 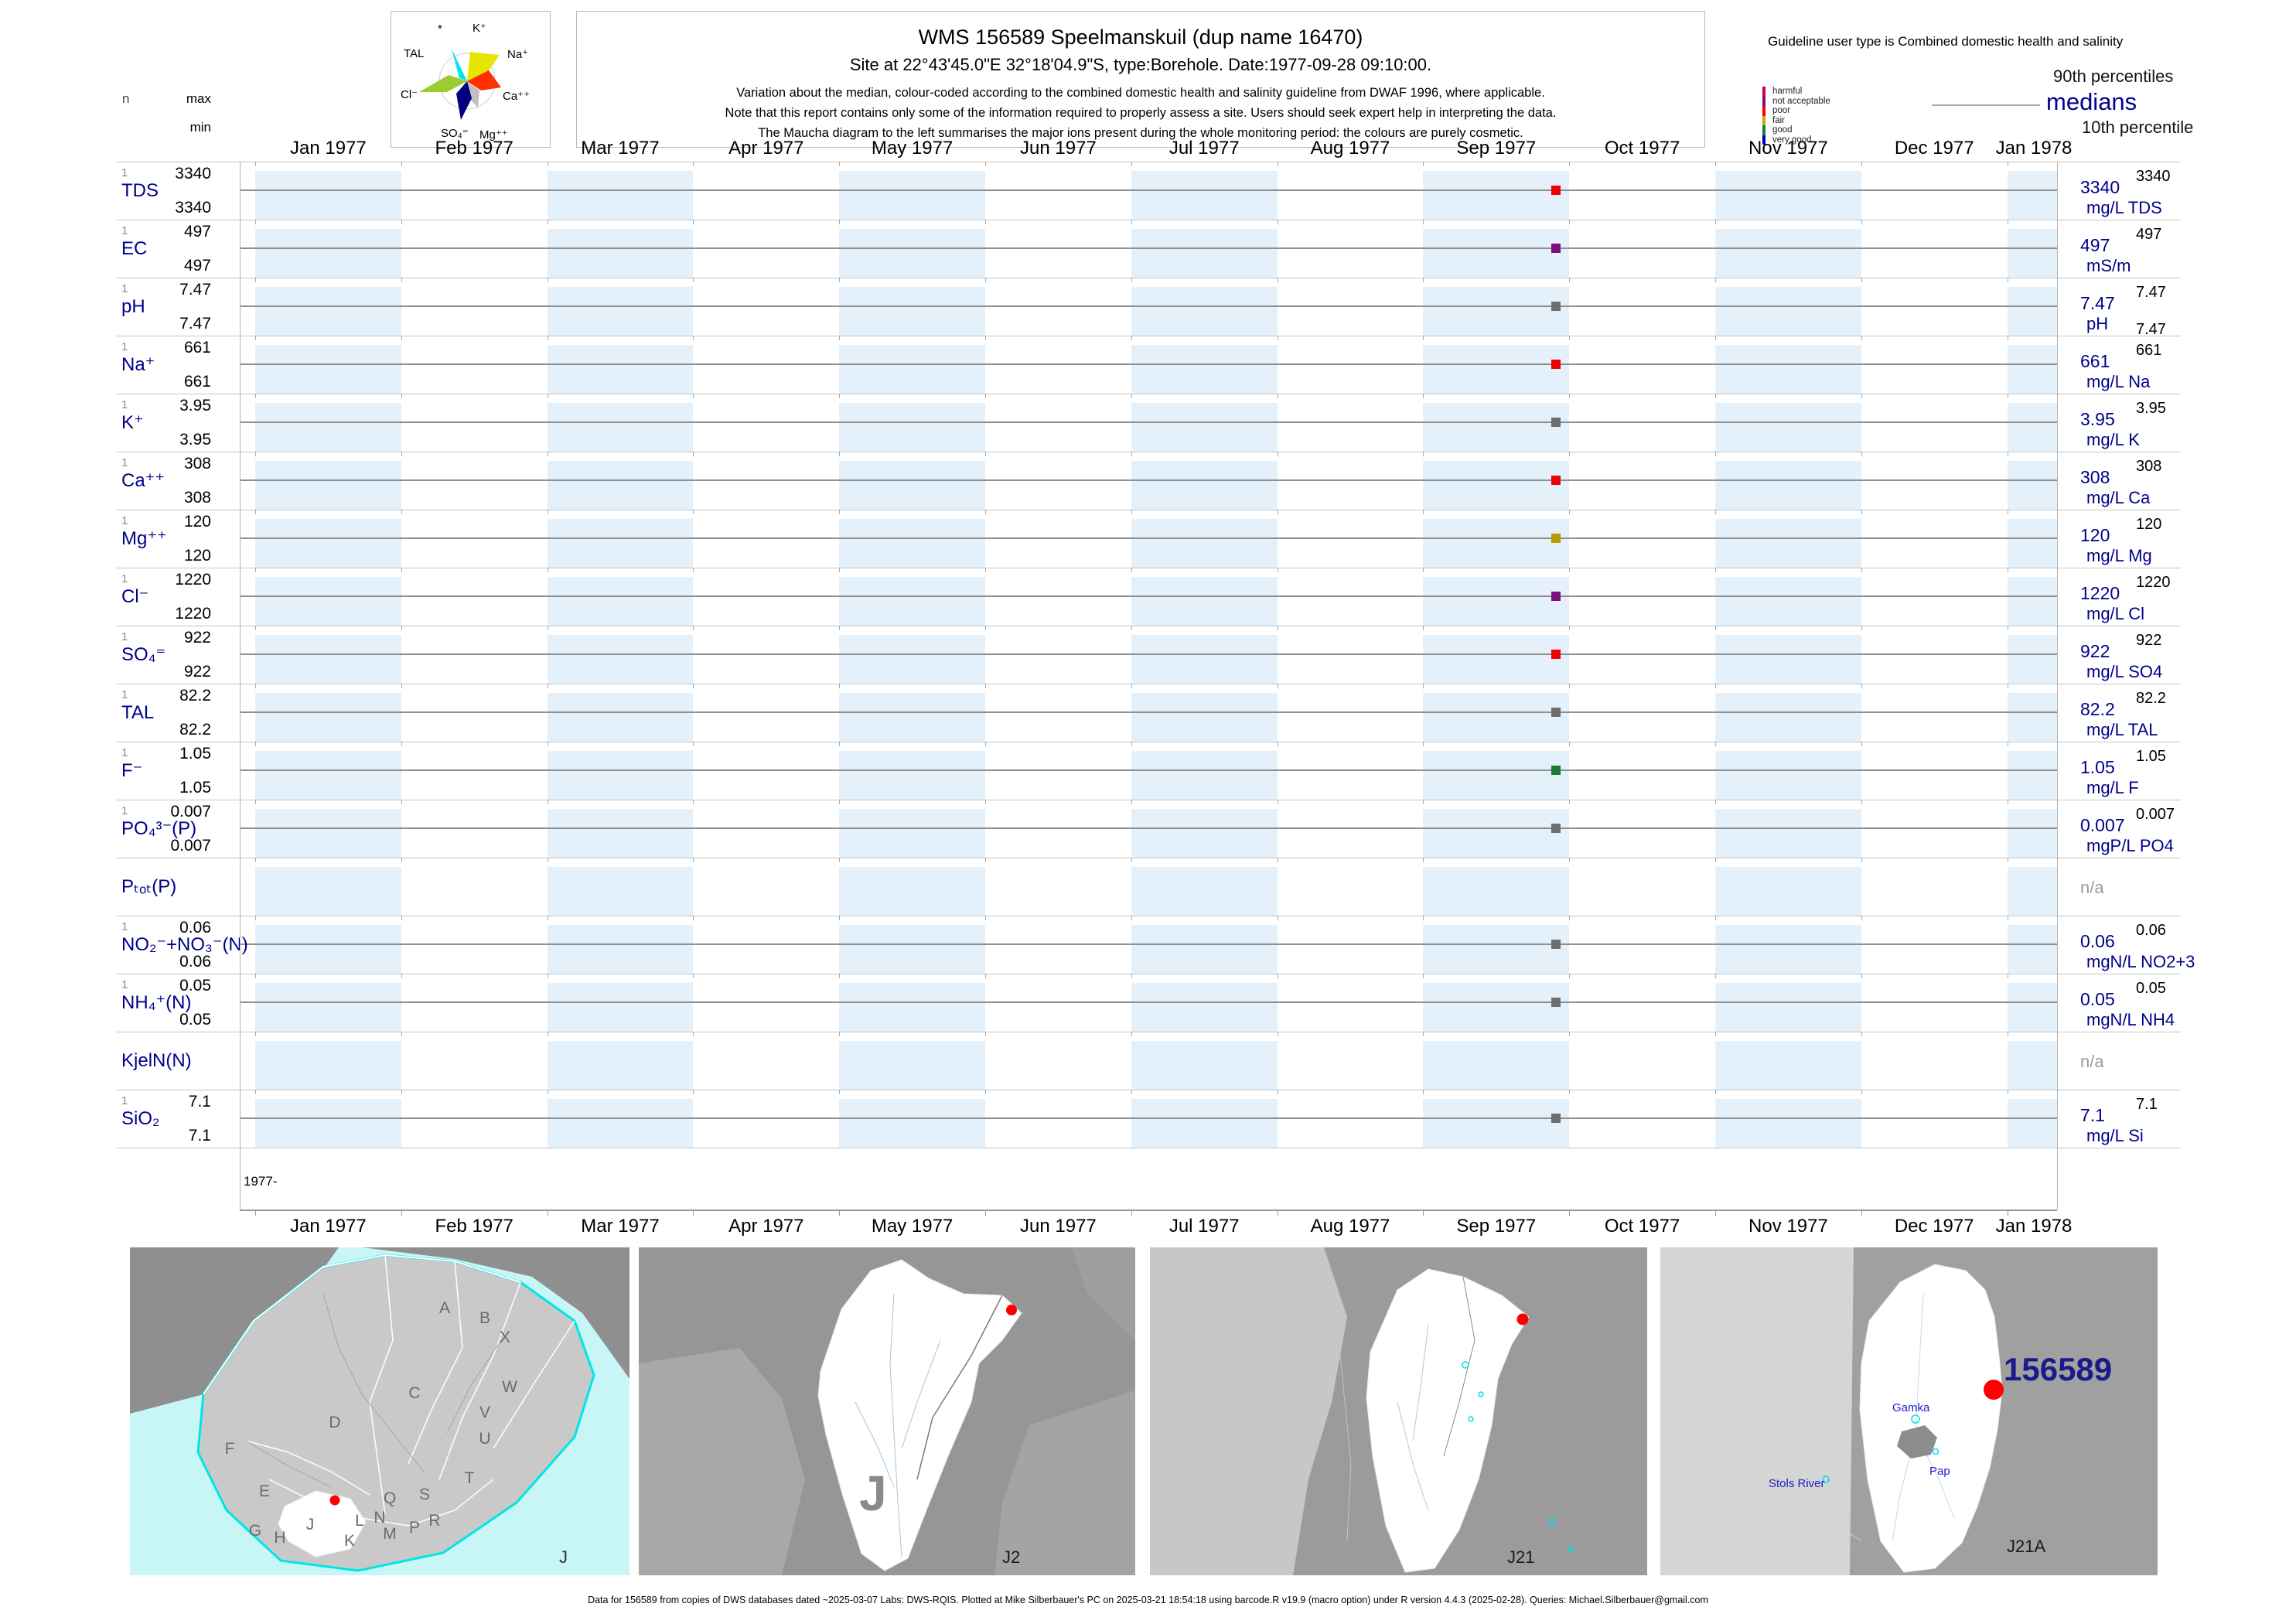 I want to click on map-catchment-shape, so click(x=1931, y=1418).